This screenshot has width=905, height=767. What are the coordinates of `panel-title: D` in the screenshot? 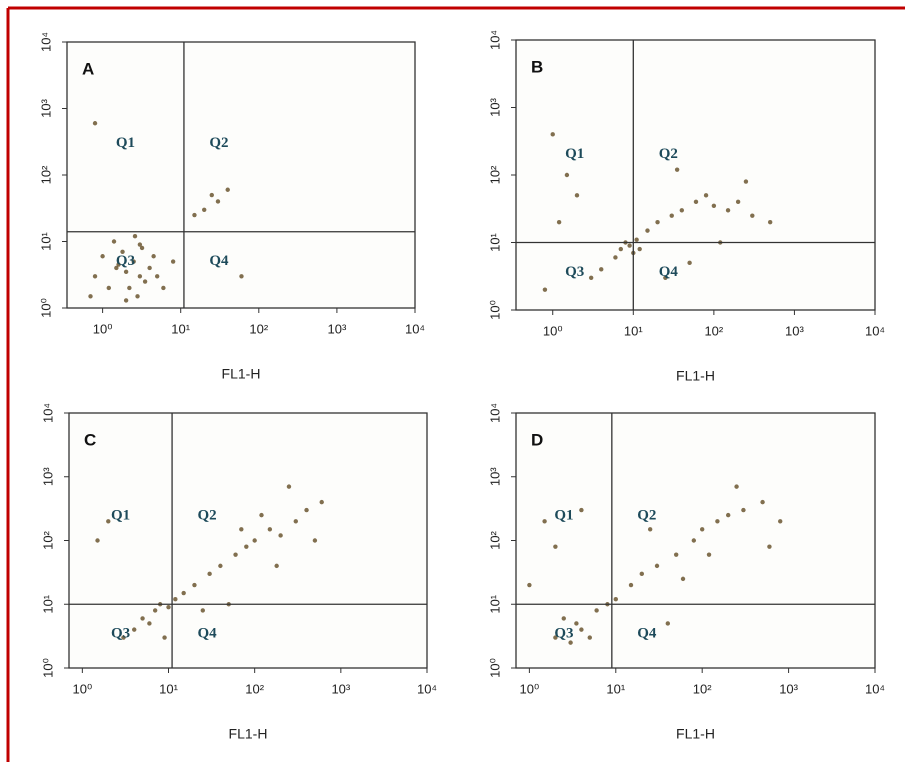 It's located at (537, 439).